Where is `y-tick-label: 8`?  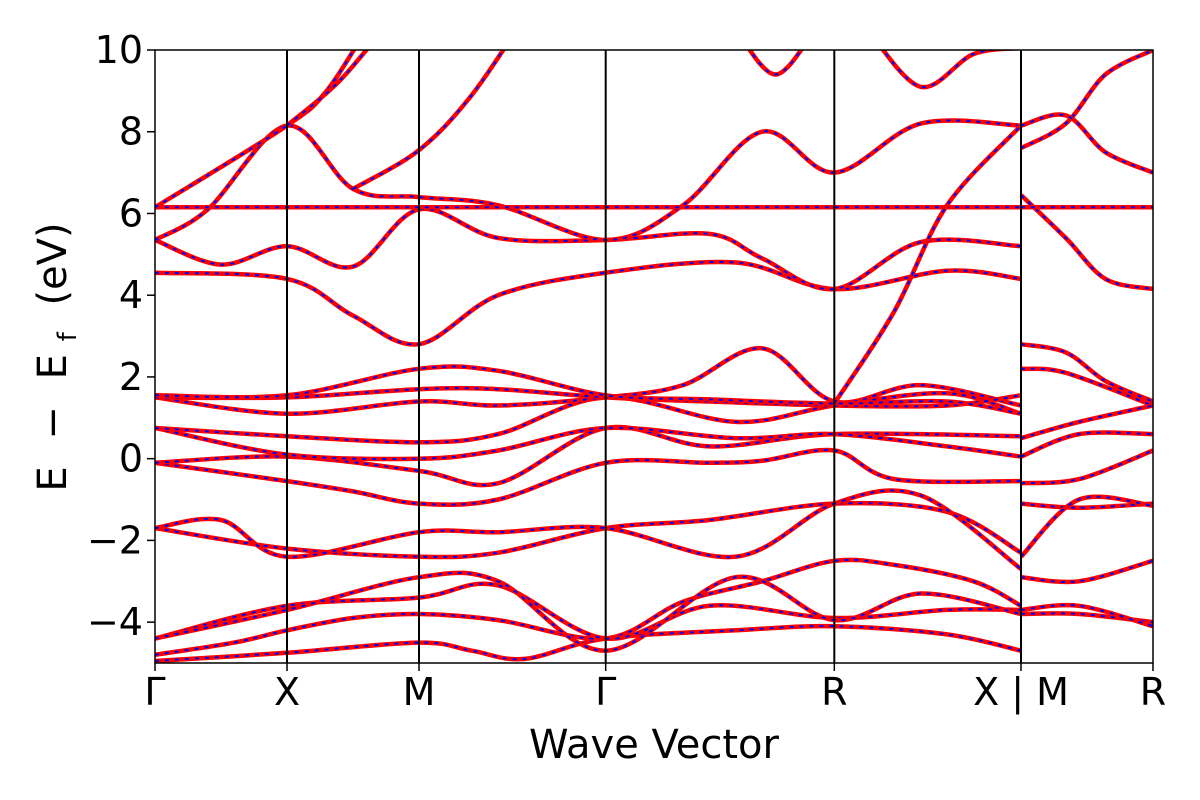
y-tick-label: 8 is located at coordinates (131, 132).